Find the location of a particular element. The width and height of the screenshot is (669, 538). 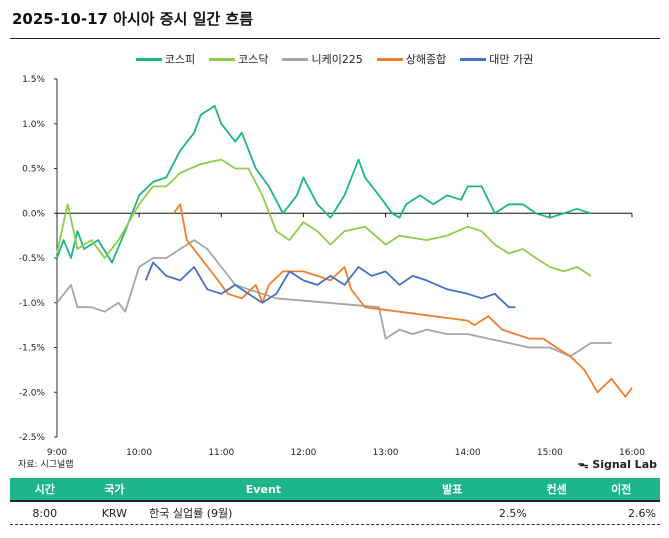

legend-label: 상해종합 is located at coordinates (426, 59).